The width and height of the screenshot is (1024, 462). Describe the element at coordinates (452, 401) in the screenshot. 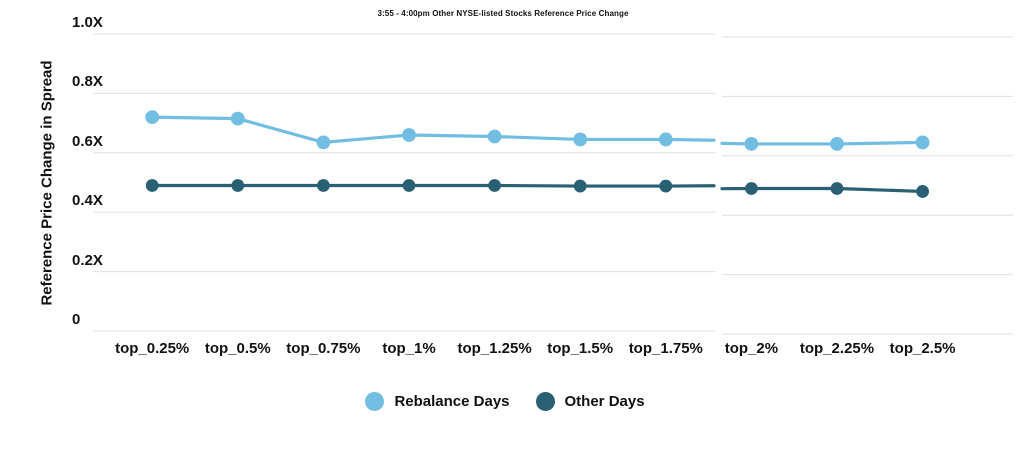

I see `legend-label: Rebalance Days` at that location.